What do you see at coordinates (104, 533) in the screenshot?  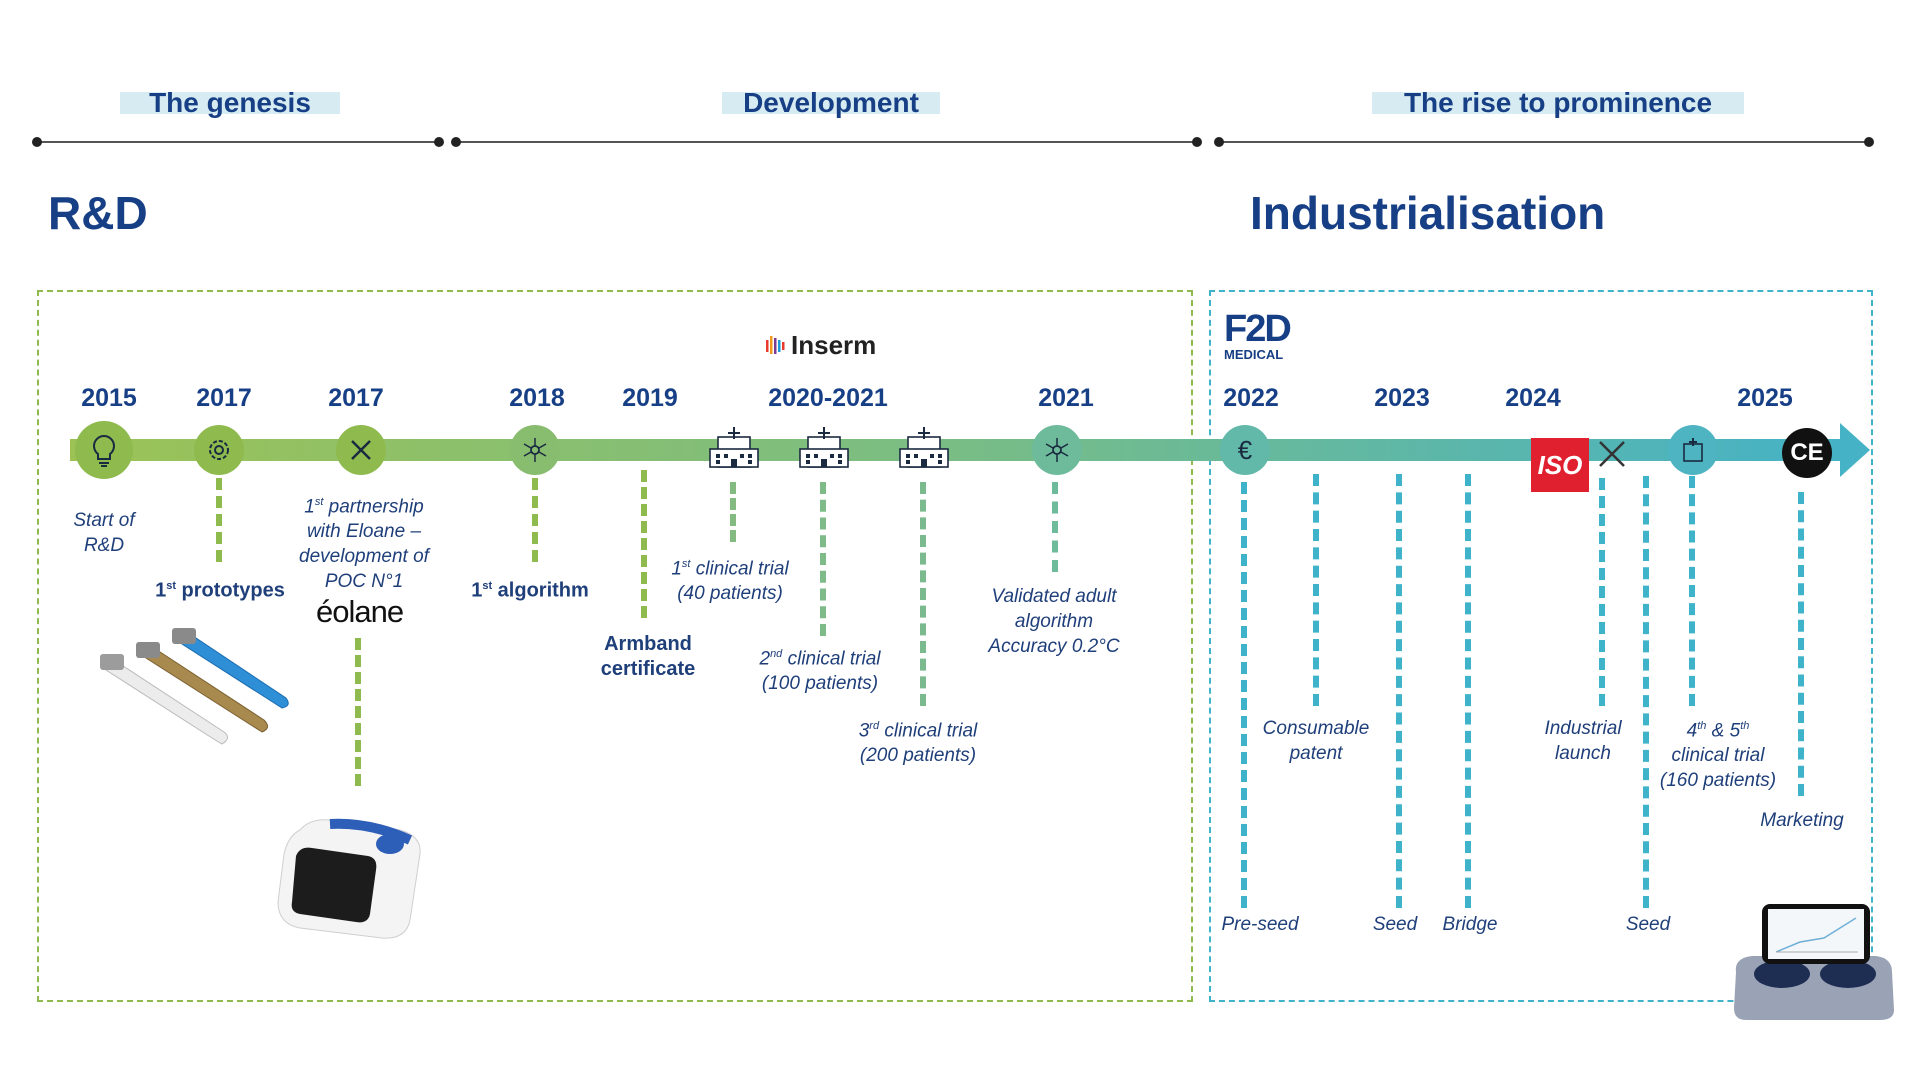 I see `label-start-rd: Start of R&D` at bounding box center [104, 533].